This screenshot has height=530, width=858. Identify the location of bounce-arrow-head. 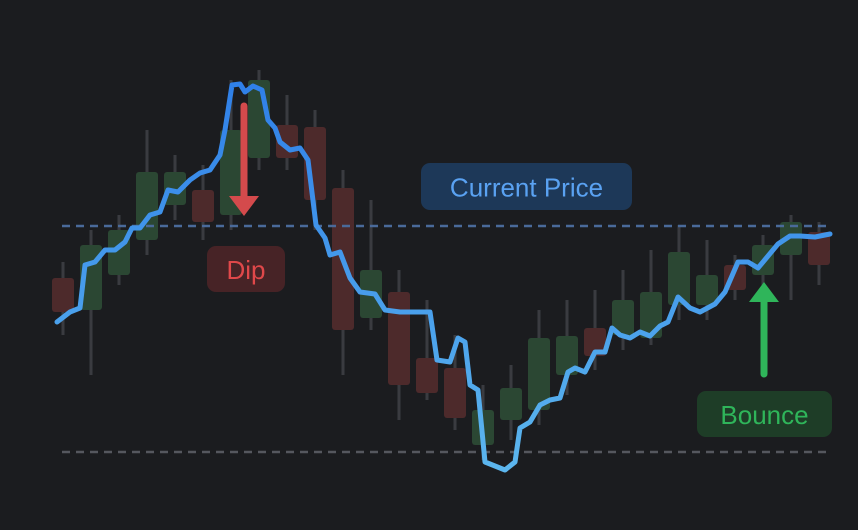
(764, 292).